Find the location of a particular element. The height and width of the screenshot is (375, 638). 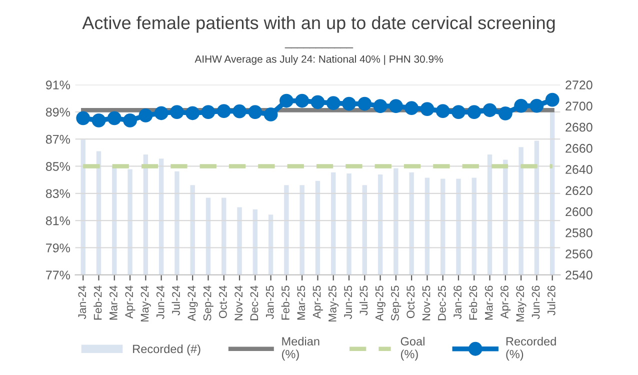

x-tick-label: May-24 is located at coordinates (145, 304).